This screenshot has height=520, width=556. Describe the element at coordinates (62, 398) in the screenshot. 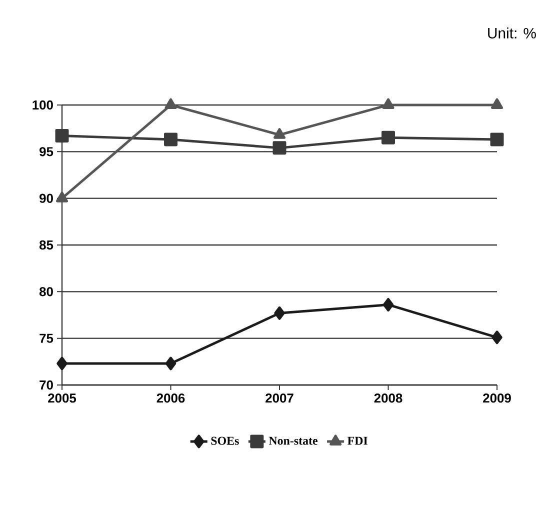

I see `x-tick-label: 2005` at that location.